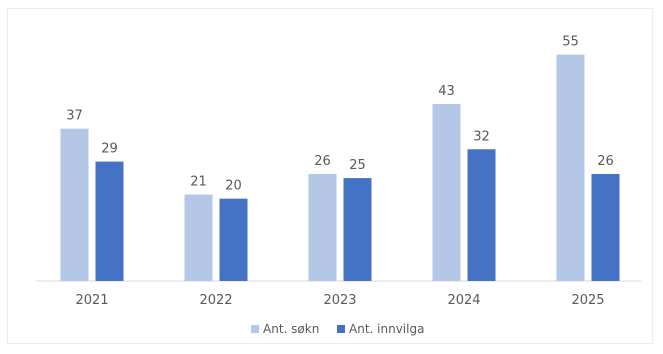 The image size is (663, 354). I want to click on legend: Ant. søkn Ant. innvilga, so click(337, 329).